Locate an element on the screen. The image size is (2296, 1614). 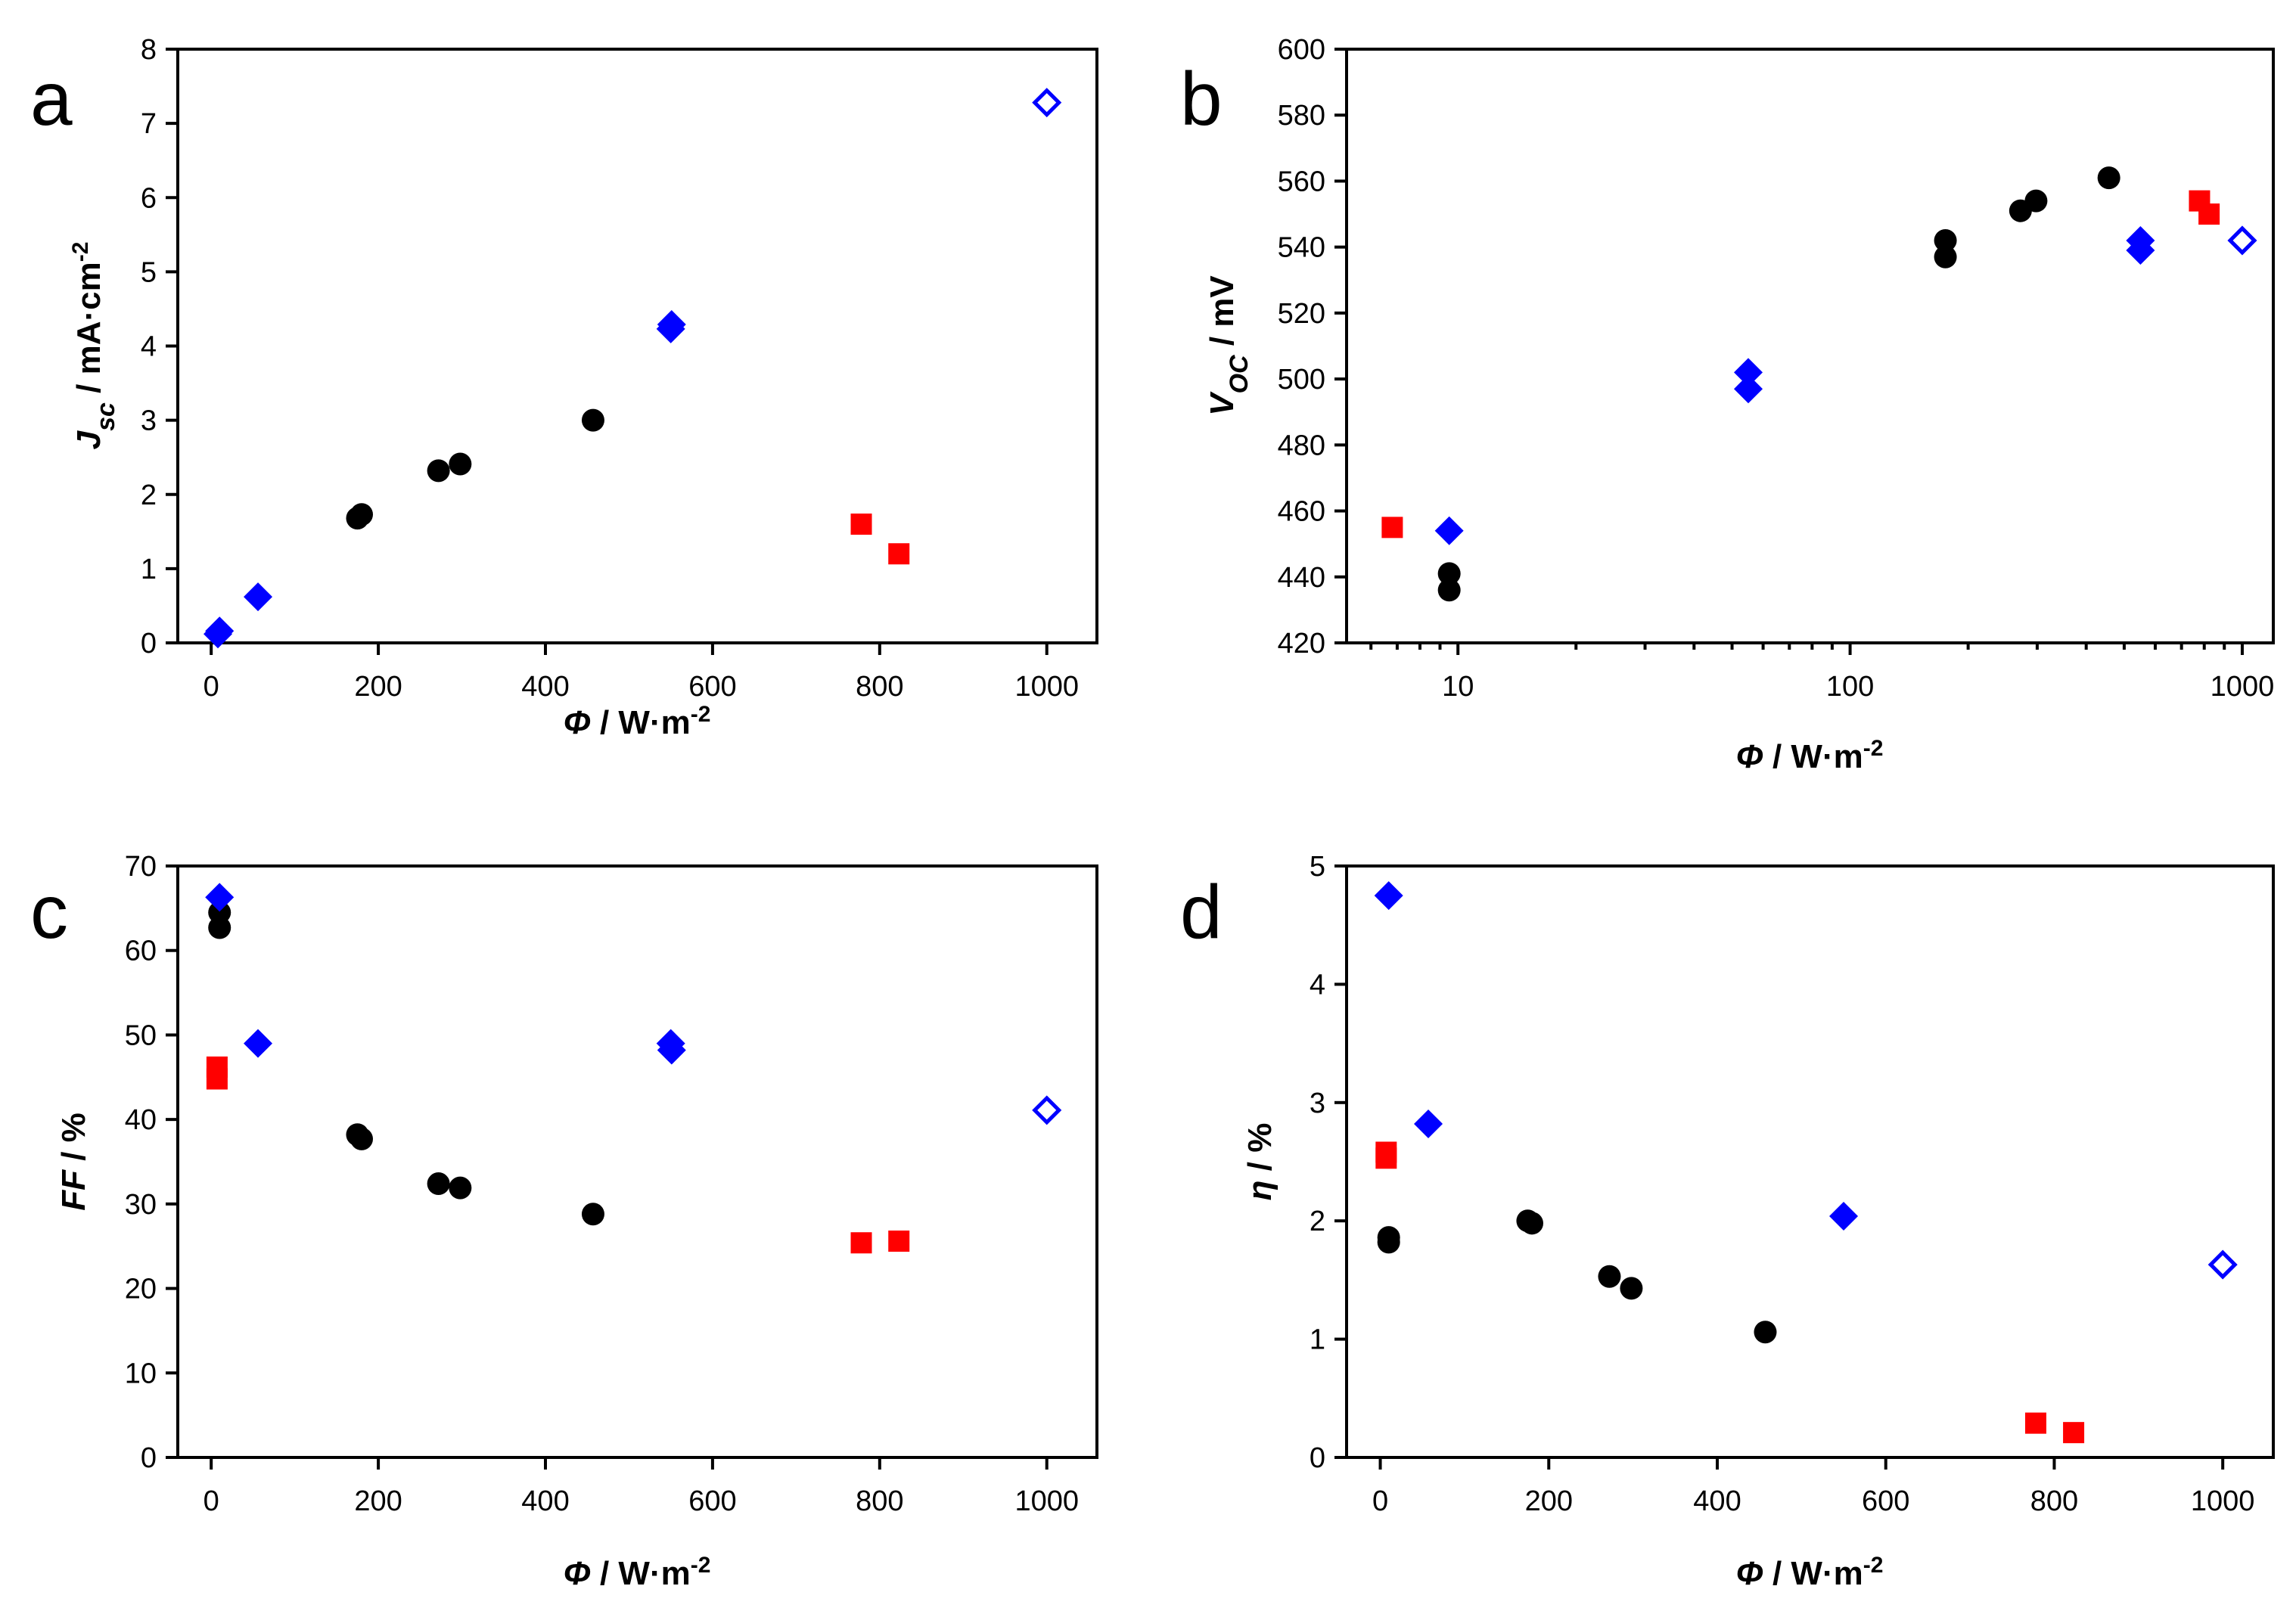
panel-b-y-ticks: 420 440 460 480 500 520 540 560 580 600 is located at coordinates (1312, 347).